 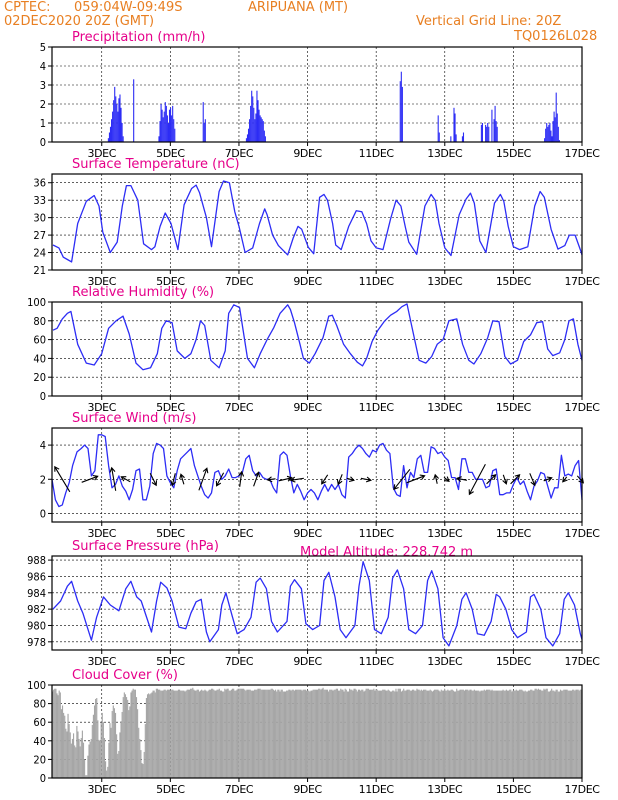 What do you see at coordinates (582, 153) in the screenshot?
I see `panel-1-xtick-label-7: 17DEC` at bounding box center [582, 153].